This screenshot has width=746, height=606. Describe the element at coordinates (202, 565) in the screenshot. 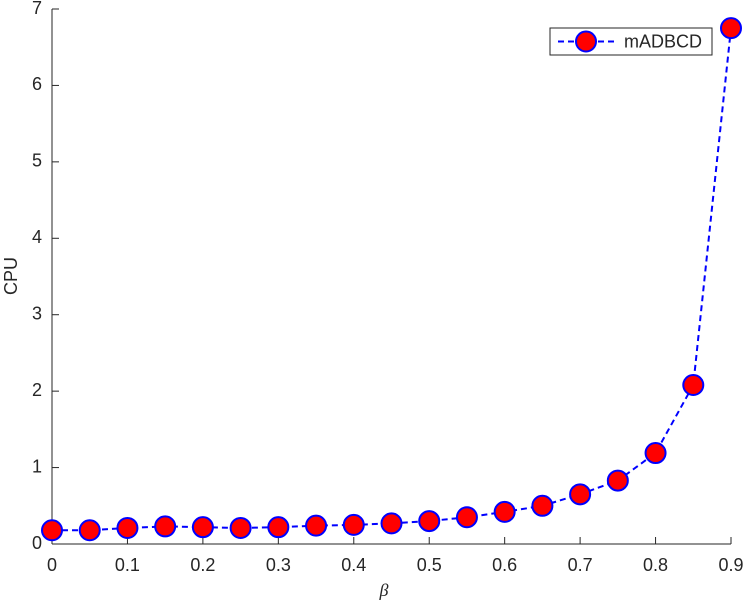

I see `x-tick-label: 0.2` at that location.